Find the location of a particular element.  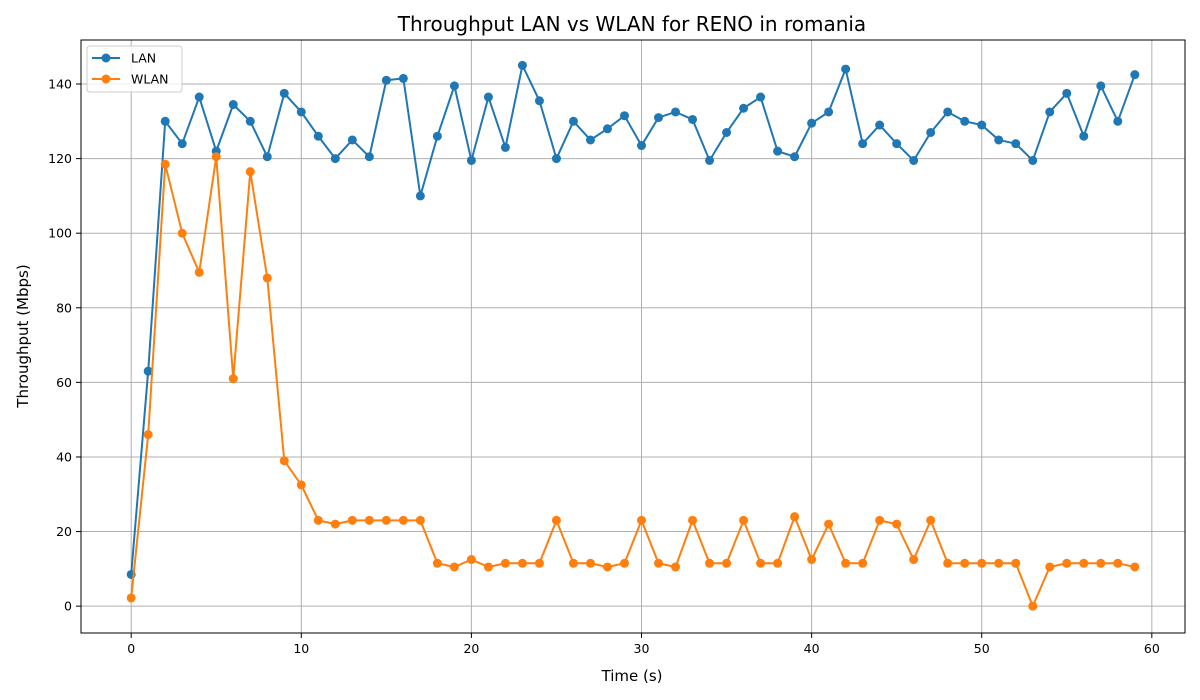

legend: LAN WLAN is located at coordinates (134, 69).